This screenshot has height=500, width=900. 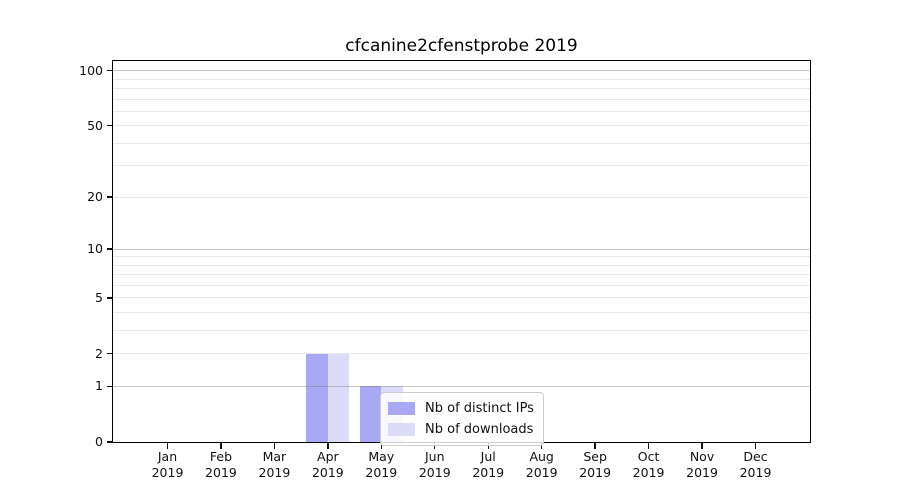 What do you see at coordinates (488, 464) in the screenshot?
I see `x-tick-label: Jul 2019` at bounding box center [488, 464].